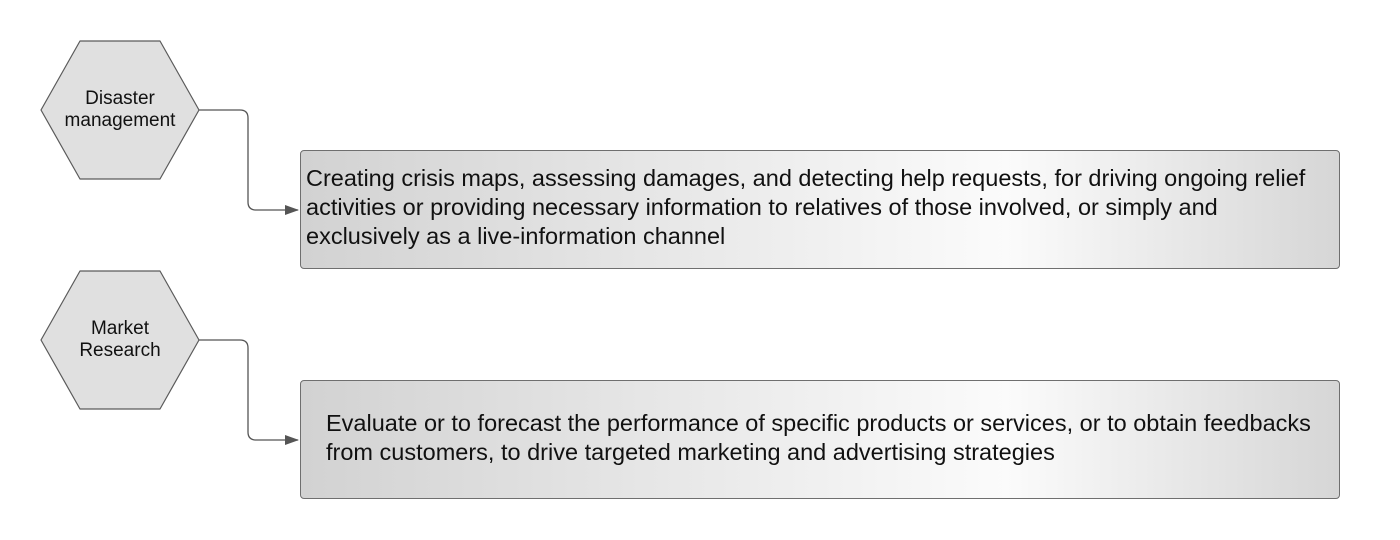  I want to click on category-label: Market Research, so click(120, 339).